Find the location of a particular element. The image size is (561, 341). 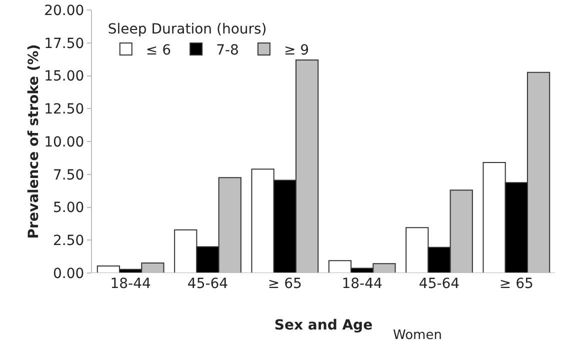

y-tick-label: 2.50 is located at coordinates (68, 241).